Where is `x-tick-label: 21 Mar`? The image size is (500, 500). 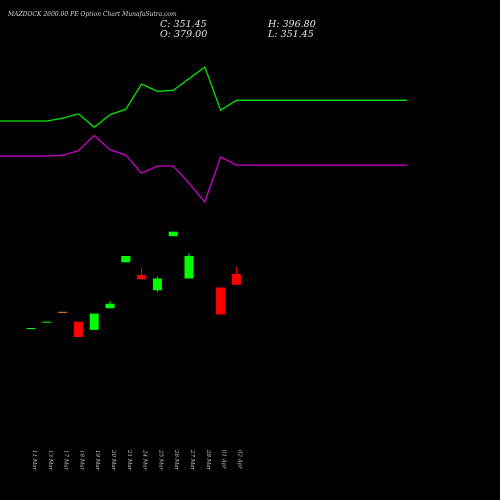 x-tick-label: 21 Mar is located at coordinates (129, 460).